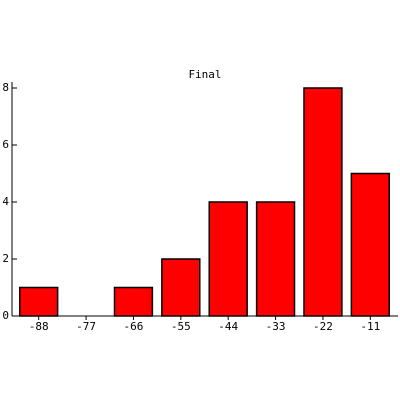  What do you see at coordinates (5, 144) in the screenshot?
I see `y-tick-label: 6` at bounding box center [5, 144].